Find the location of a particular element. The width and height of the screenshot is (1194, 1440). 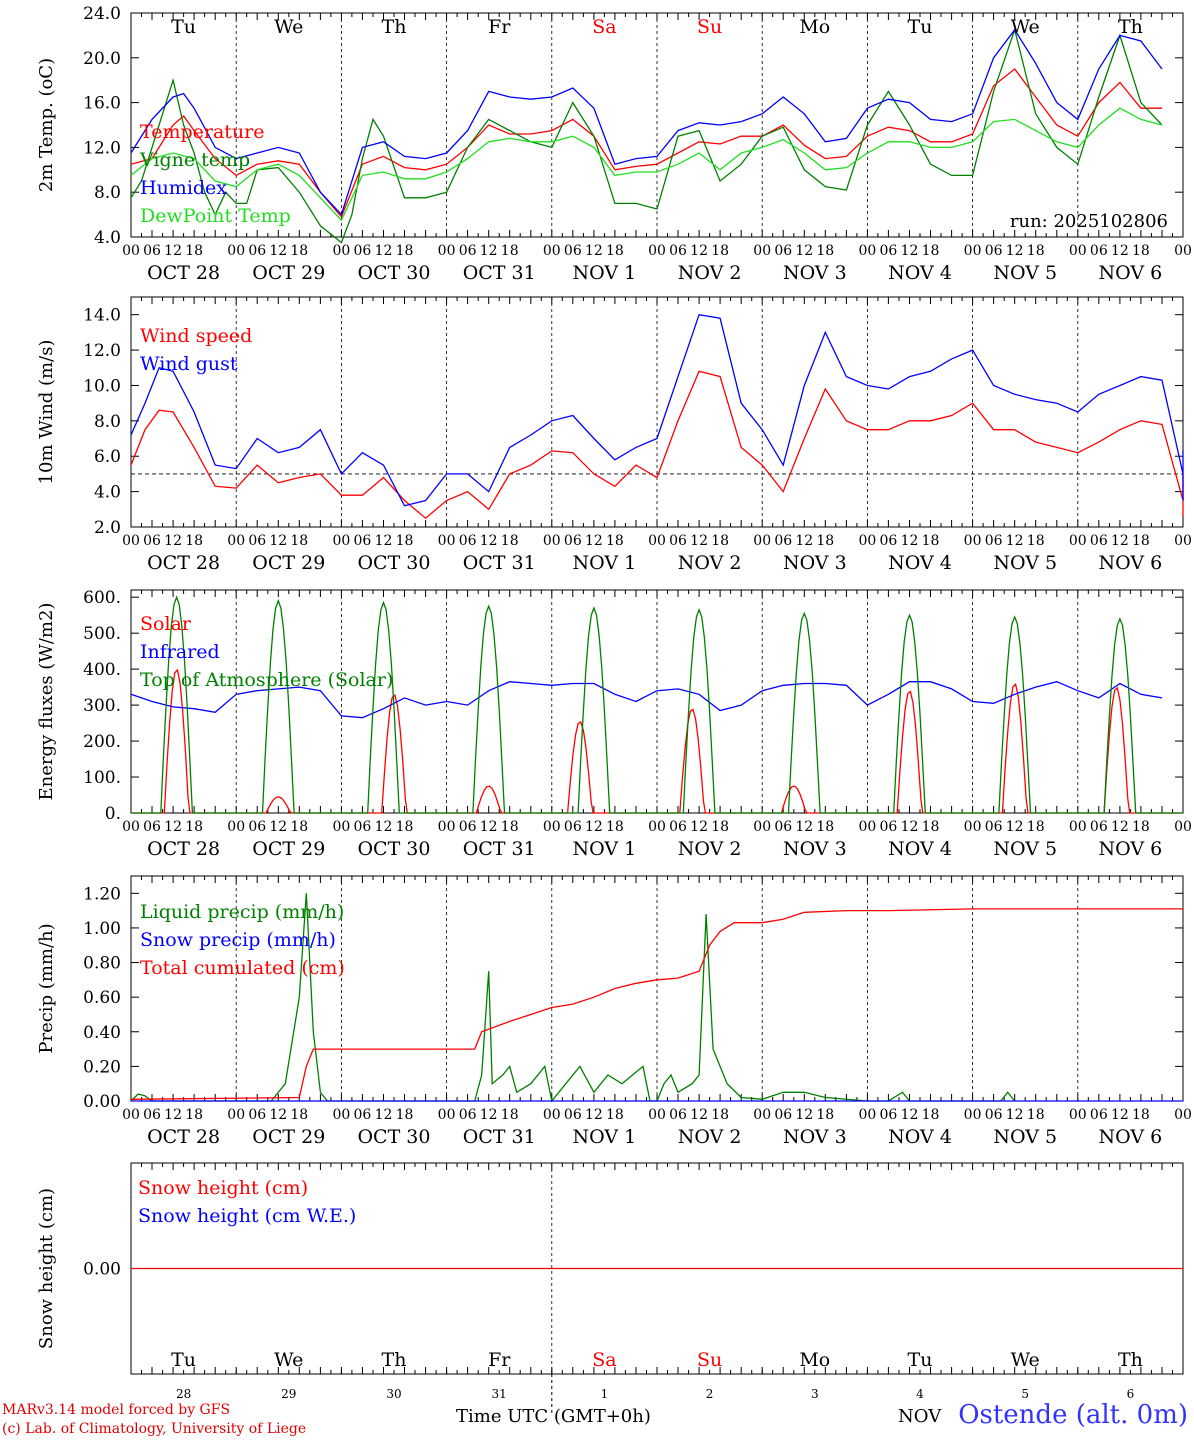

temperature-legend-entry: Humidex is located at coordinates (183, 188).